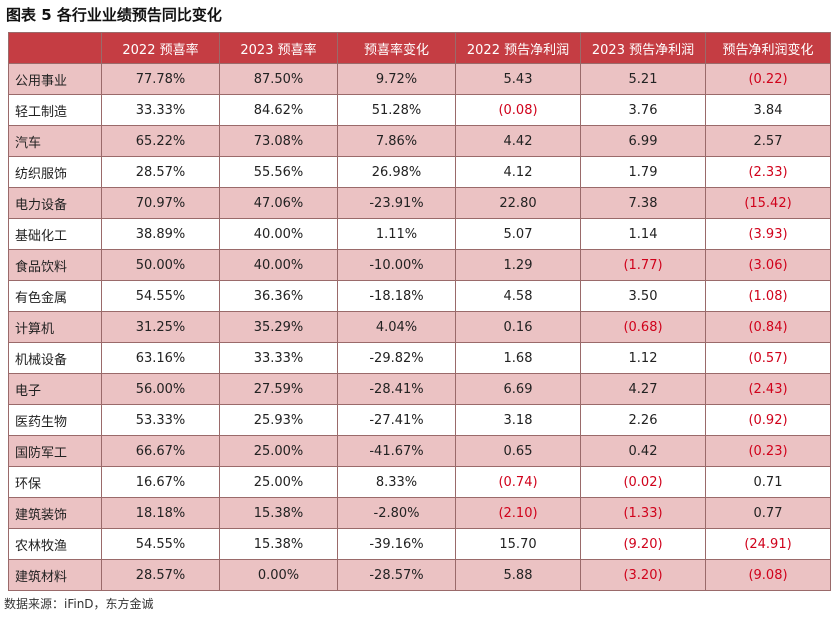 The image size is (838, 617). I want to click on value-cell: 2.26, so click(643, 420).